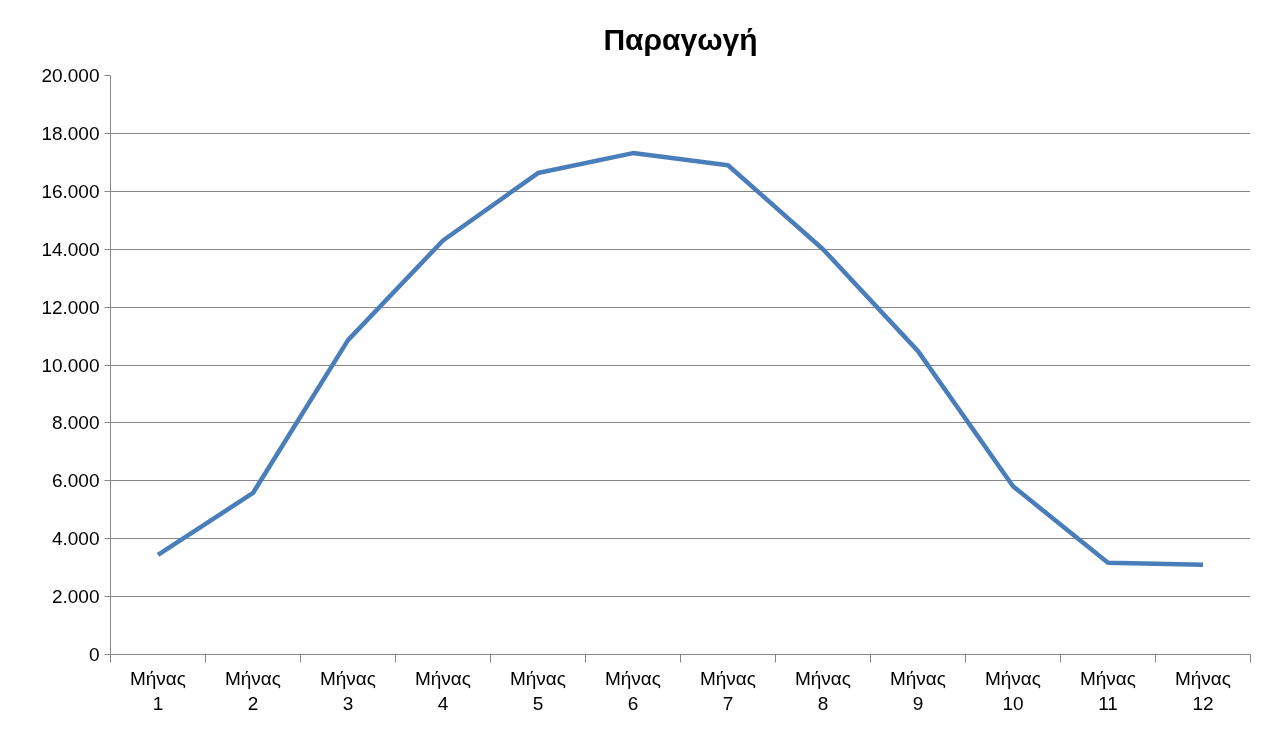 This screenshot has width=1271, height=738. What do you see at coordinates (75, 423) in the screenshot?
I see `y-tick-label: 8.000` at bounding box center [75, 423].